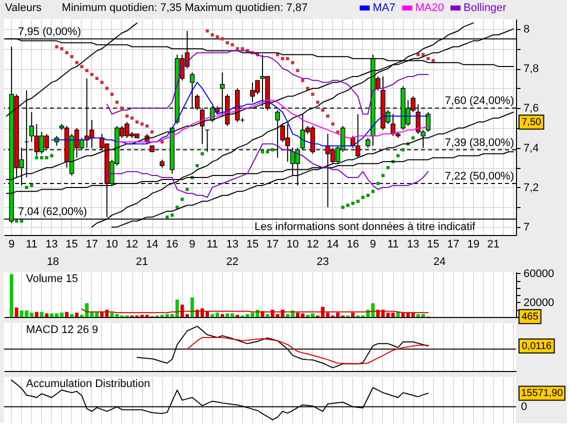 The image size is (570, 430). Describe the element at coordinates (479, 176) in the screenshot. I see `ref-line-label: 7,22 (50,00%)` at that location.